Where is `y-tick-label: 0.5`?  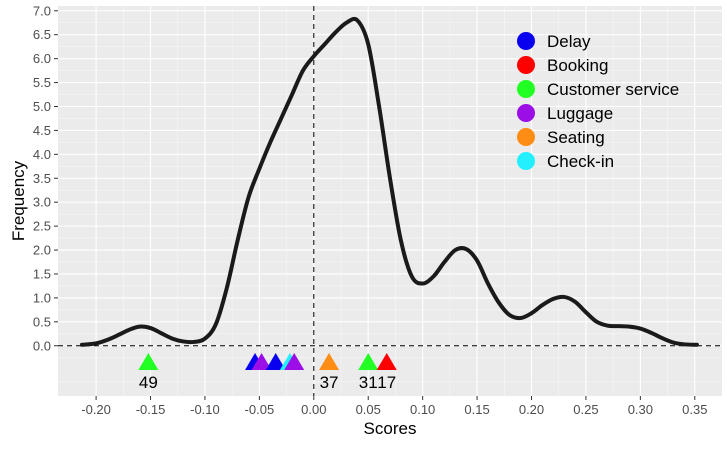 y-tick-label: 0.5 is located at coordinates (42, 321).